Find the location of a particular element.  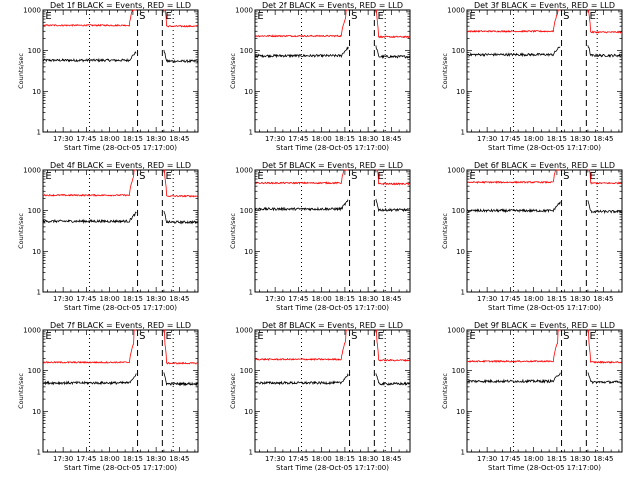

chart-title: Det 9f BLACK = Events, RED = LLD is located at coordinates (544, 325).